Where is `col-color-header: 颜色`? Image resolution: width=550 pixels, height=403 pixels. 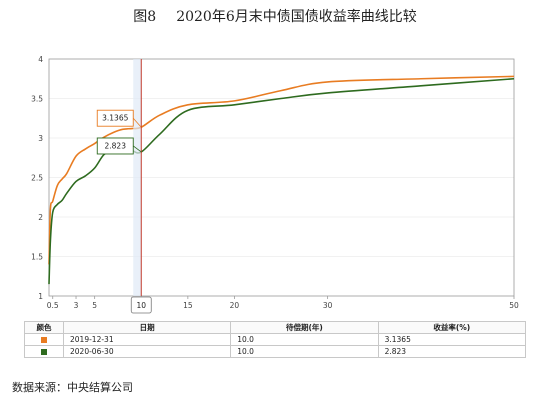
col-color-header: 颜色 is located at coordinates (44, 327).